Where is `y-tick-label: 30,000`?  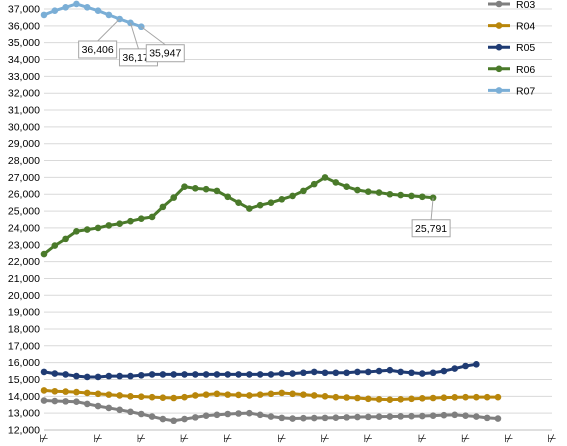 y-tick-label: 30,000 is located at coordinates (24, 127).